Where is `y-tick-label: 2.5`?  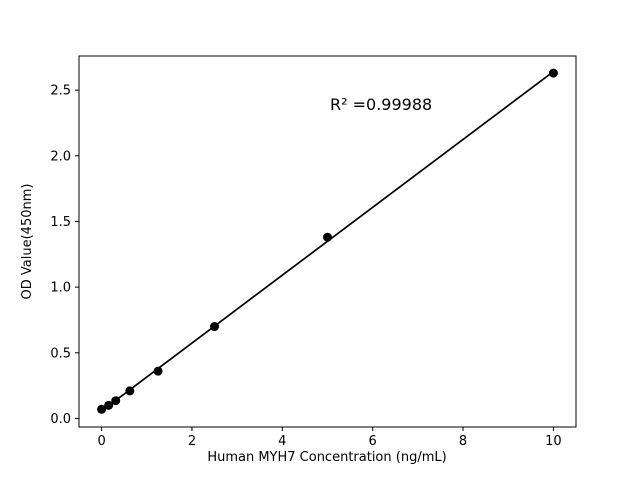
y-tick-label: 2.5 is located at coordinates (60, 91).